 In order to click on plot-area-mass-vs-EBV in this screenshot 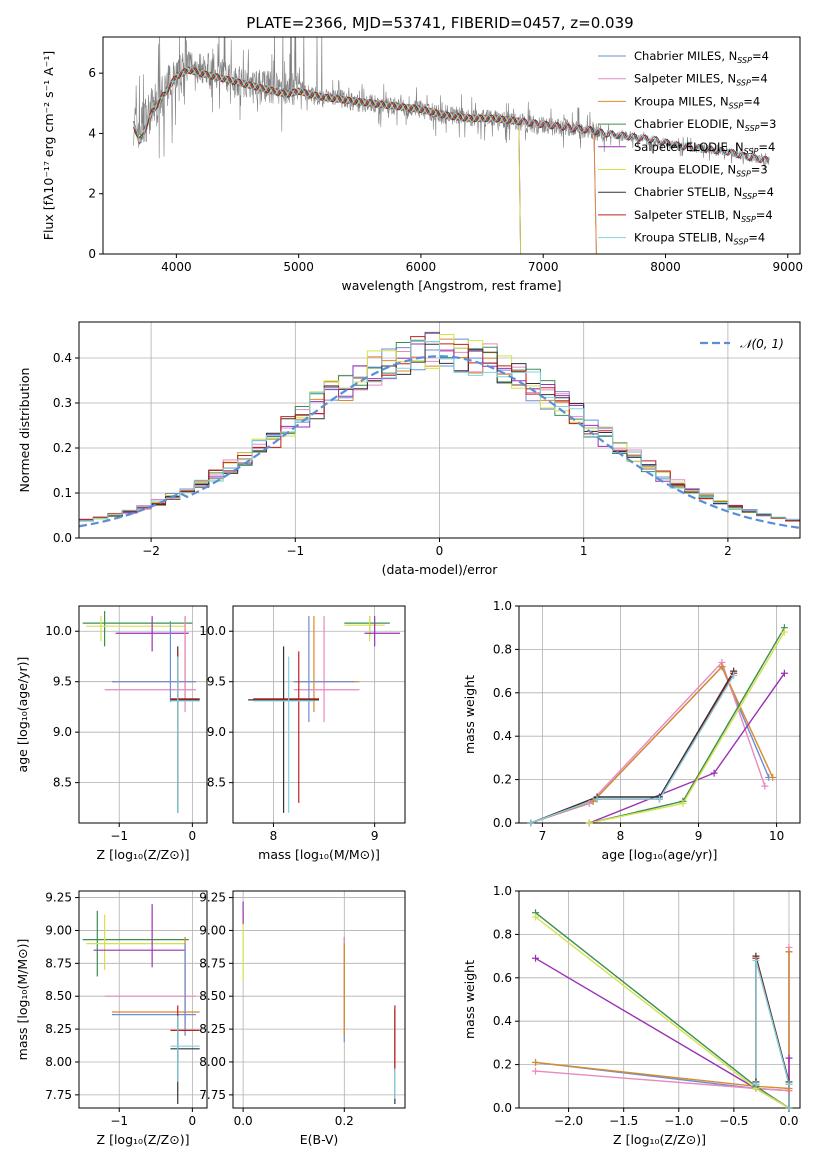, I will do `click(319, 1003)`.